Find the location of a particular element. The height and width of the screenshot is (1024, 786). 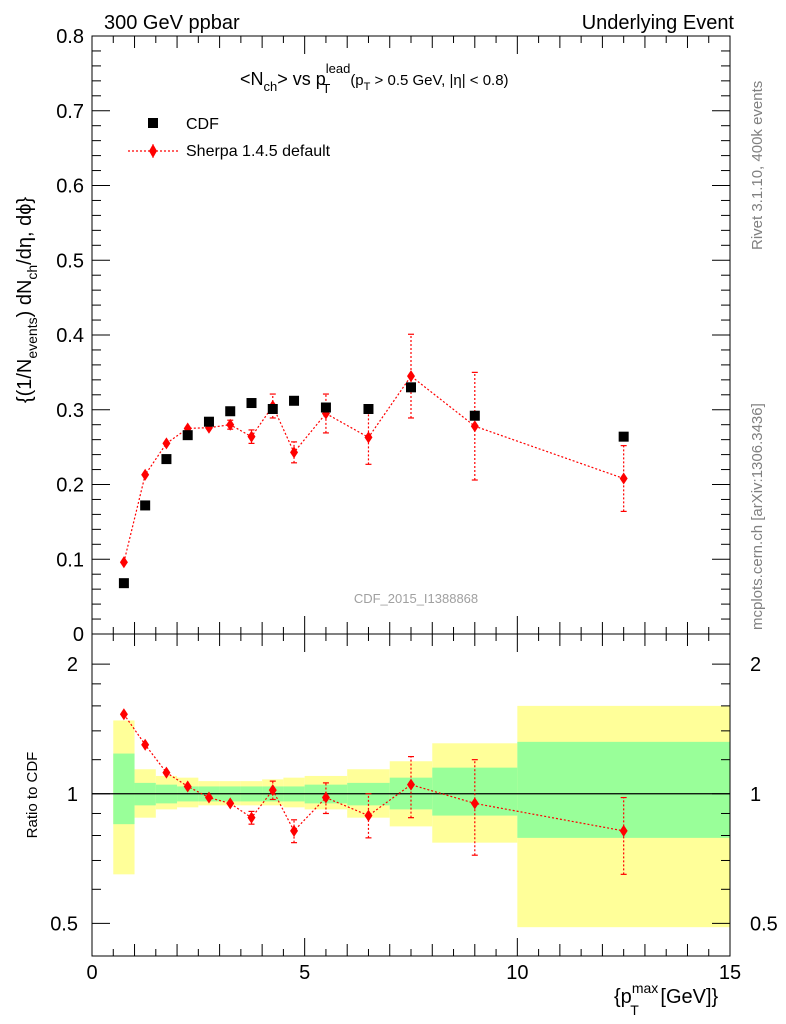

x-tick-label: 15 is located at coordinates (730, 973).